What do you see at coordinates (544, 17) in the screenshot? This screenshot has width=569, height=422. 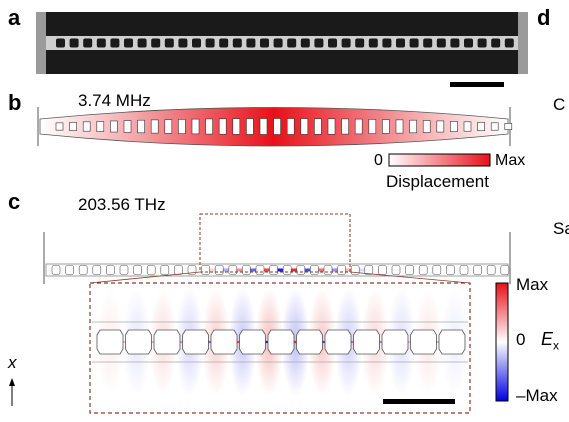 I see `panel-label-d: d` at bounding box center [544, 17].